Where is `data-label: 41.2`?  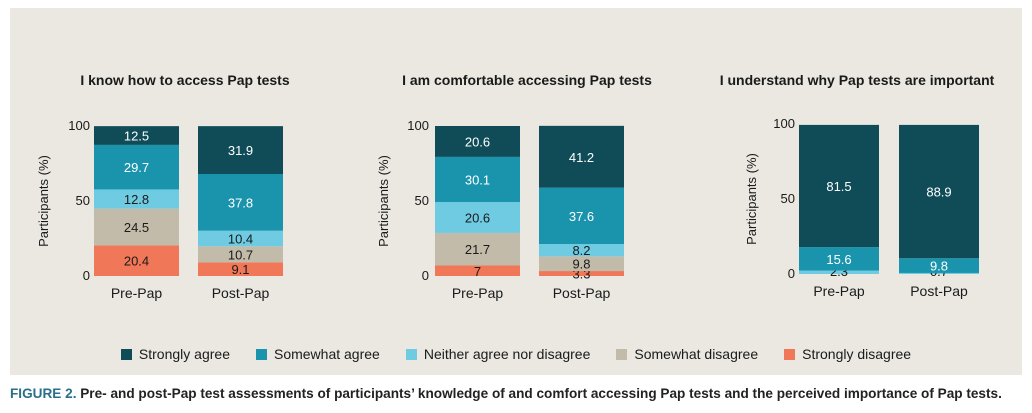 data-label: 41.2 is located at coordinates (581, 157).